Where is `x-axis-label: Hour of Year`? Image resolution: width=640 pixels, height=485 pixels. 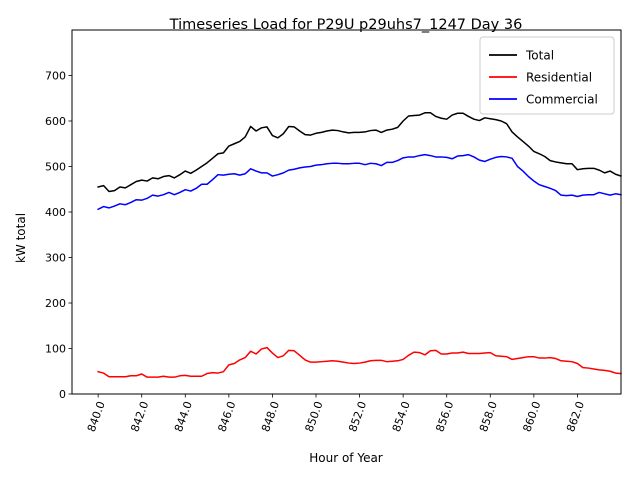
x-axis-label: Hour of Year is located at coordinates (346, 458).